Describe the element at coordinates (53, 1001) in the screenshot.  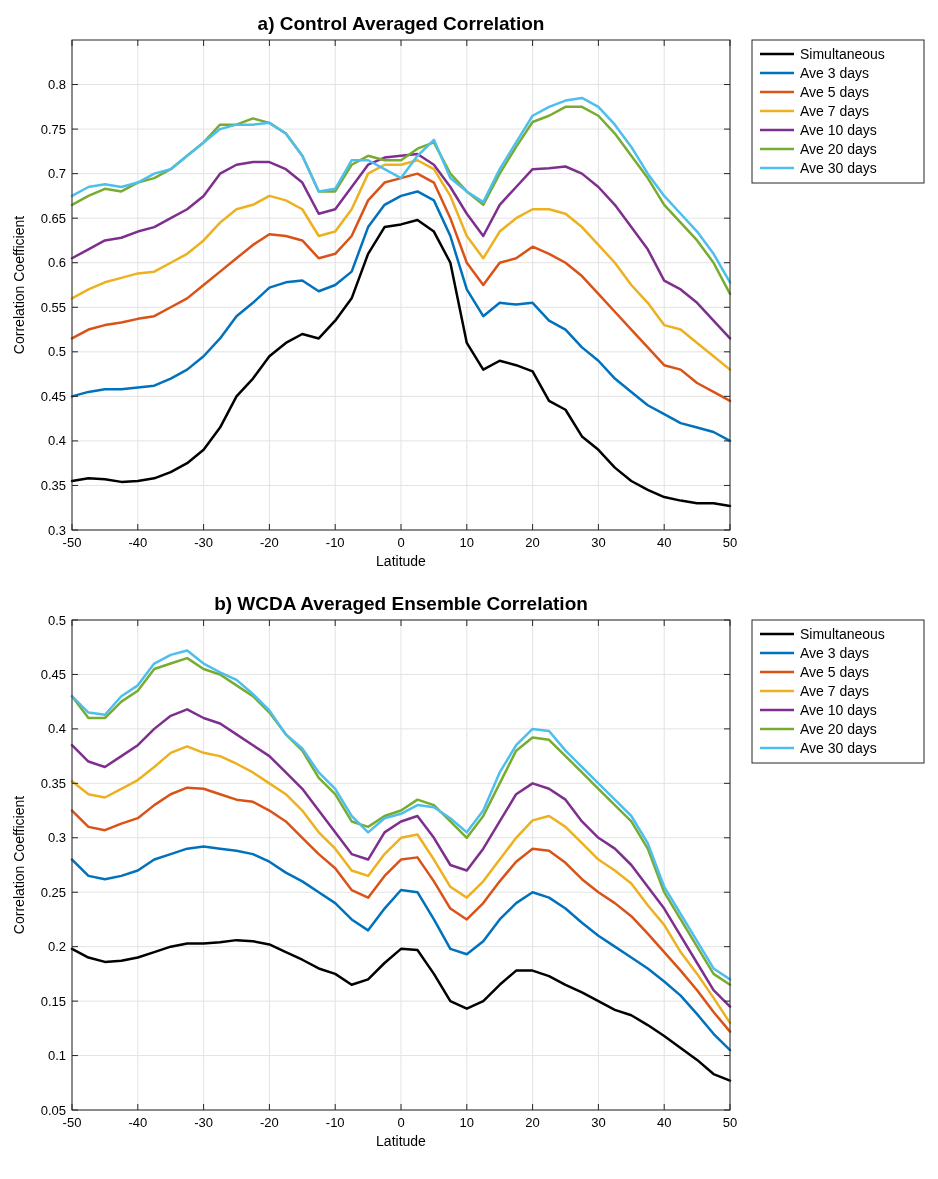
I see `y-tick-label: 0.15` at that location.